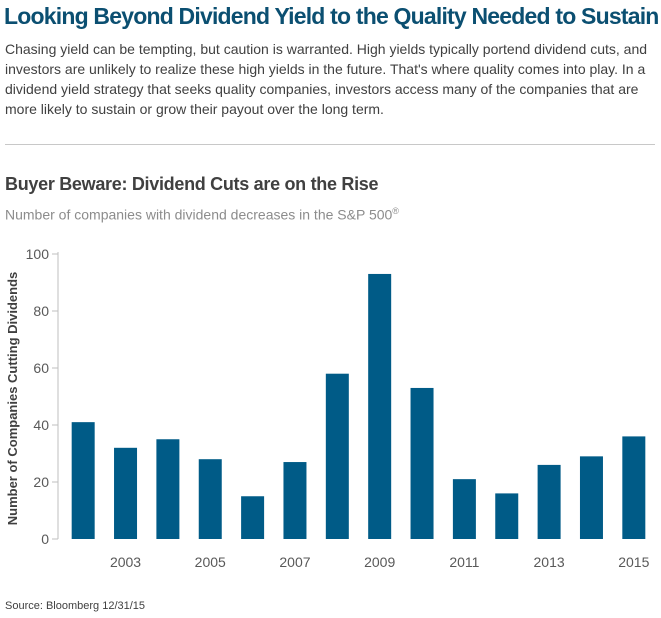 The image size is (661, 618). I want to click on source-note: Source: Bloomberg 12/31/15, so click(75, 606).